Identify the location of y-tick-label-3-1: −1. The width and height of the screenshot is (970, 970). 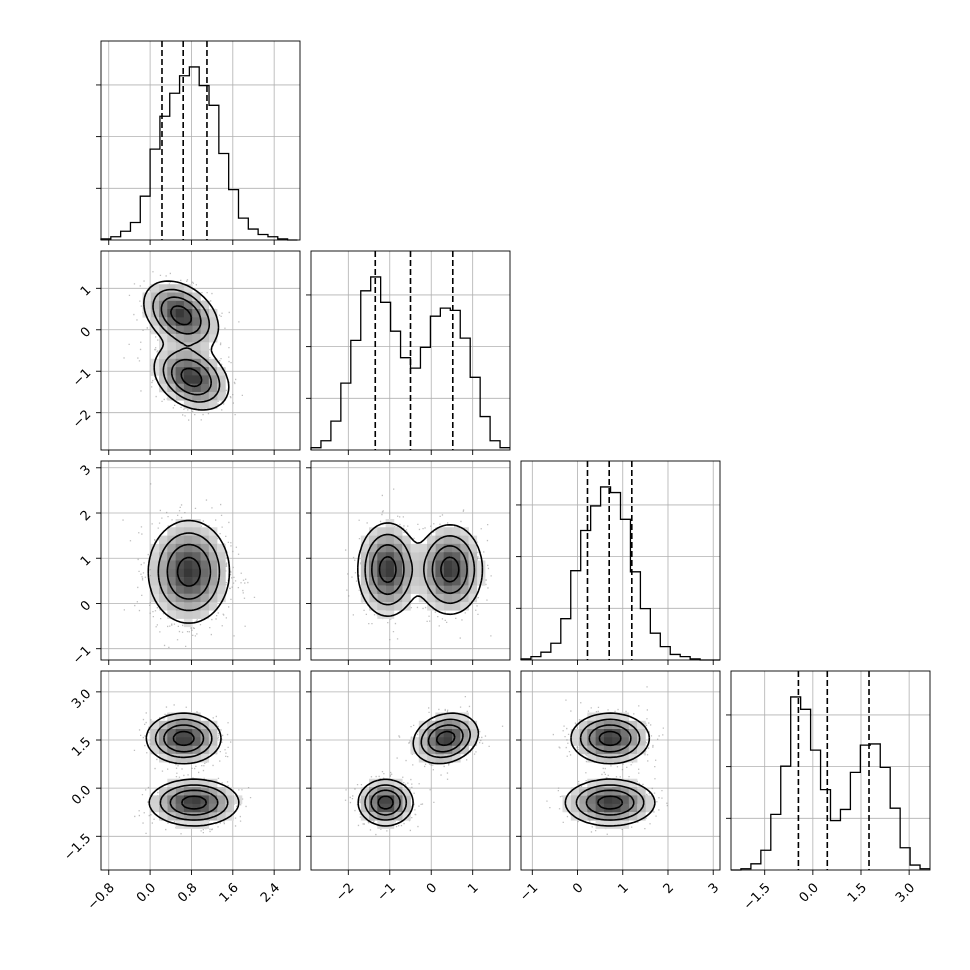
(82, 655).